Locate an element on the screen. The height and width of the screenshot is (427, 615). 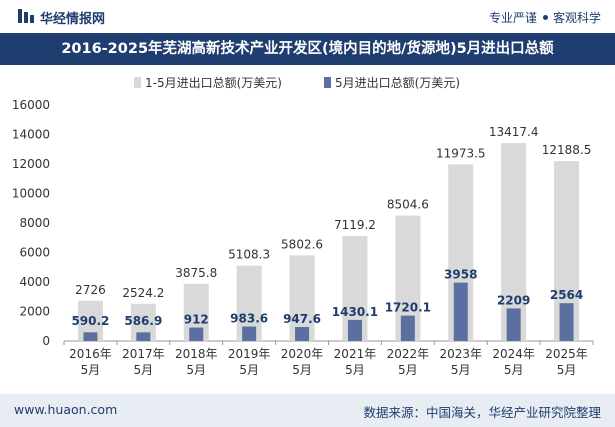
data-label-series2-2: 586.9 is located at coordinates (143, 321).